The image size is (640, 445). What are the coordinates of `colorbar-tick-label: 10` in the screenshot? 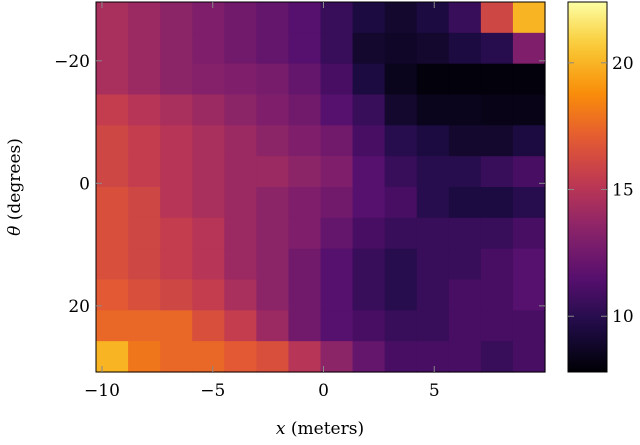 It's located at (623, 317).